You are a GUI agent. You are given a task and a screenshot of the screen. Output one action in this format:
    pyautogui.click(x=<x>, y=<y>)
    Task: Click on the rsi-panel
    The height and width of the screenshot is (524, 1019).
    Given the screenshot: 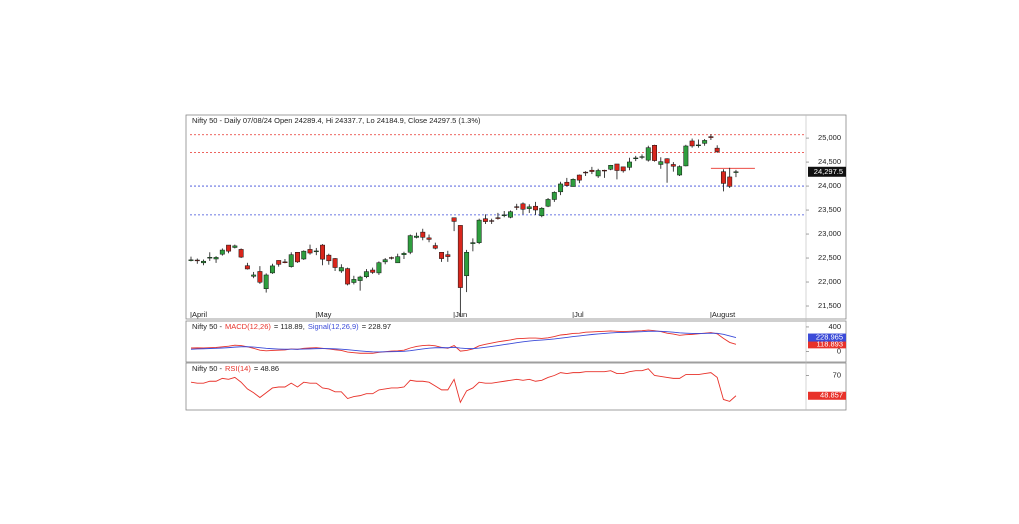 What is the action you would take?
    pyautogui.click(x=516, y=386)
    